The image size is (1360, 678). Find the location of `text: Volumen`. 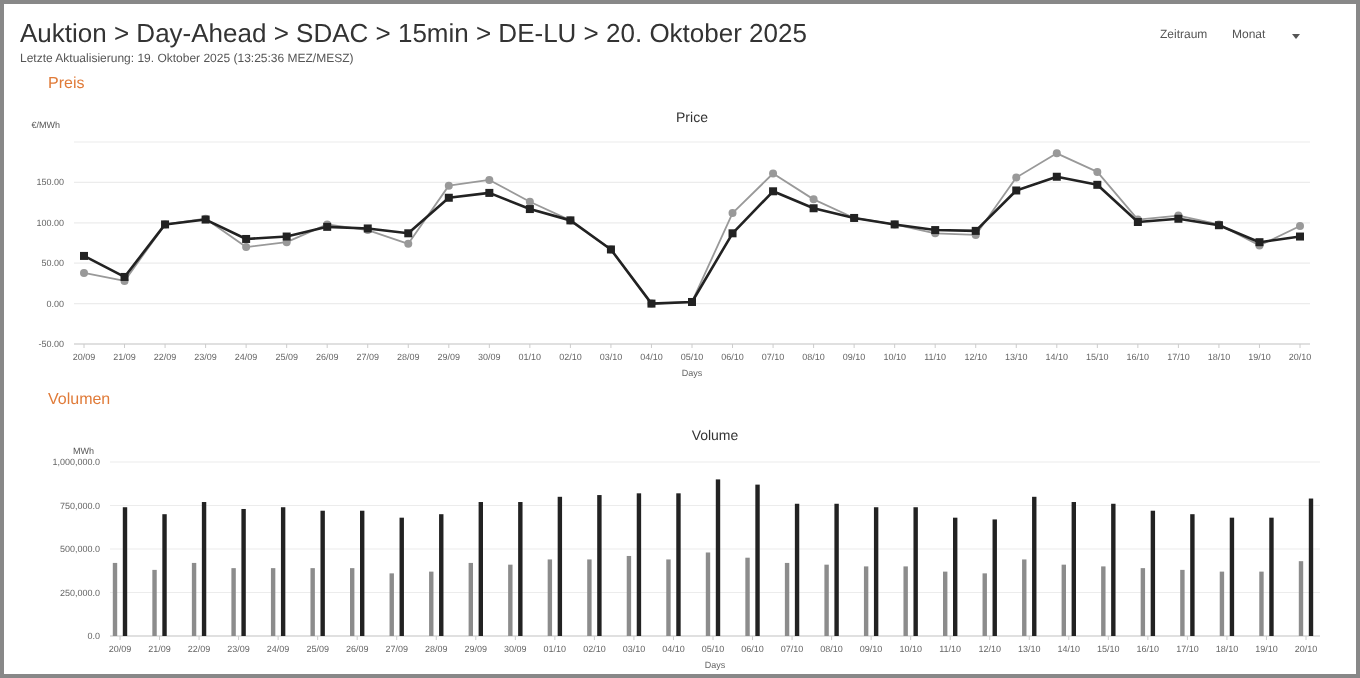

text: Volumen is located at coordinates (79, 399).